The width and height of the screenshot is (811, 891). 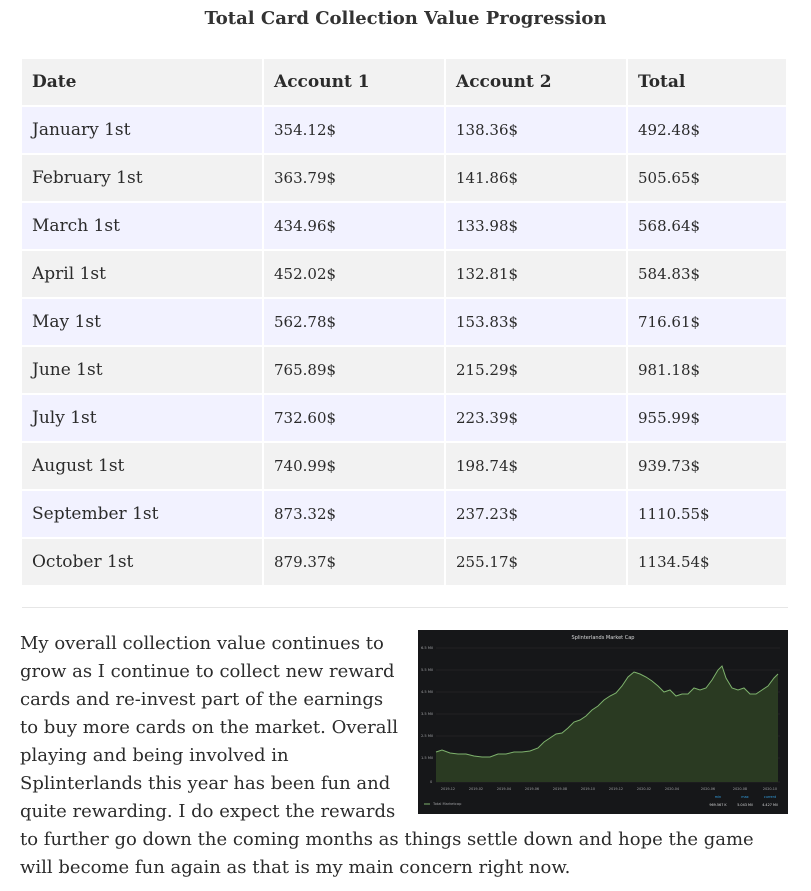 What do you see at coordinates (537, 227) in the screenshot?
I see `cell-account-2: 133.98$` at bounding box center [537, 227].